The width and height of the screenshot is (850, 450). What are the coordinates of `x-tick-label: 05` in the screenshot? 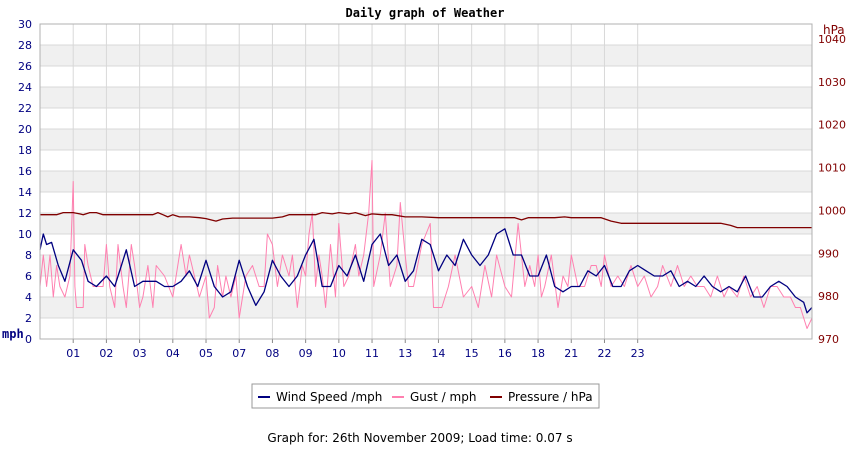 It's located at (206, 353).